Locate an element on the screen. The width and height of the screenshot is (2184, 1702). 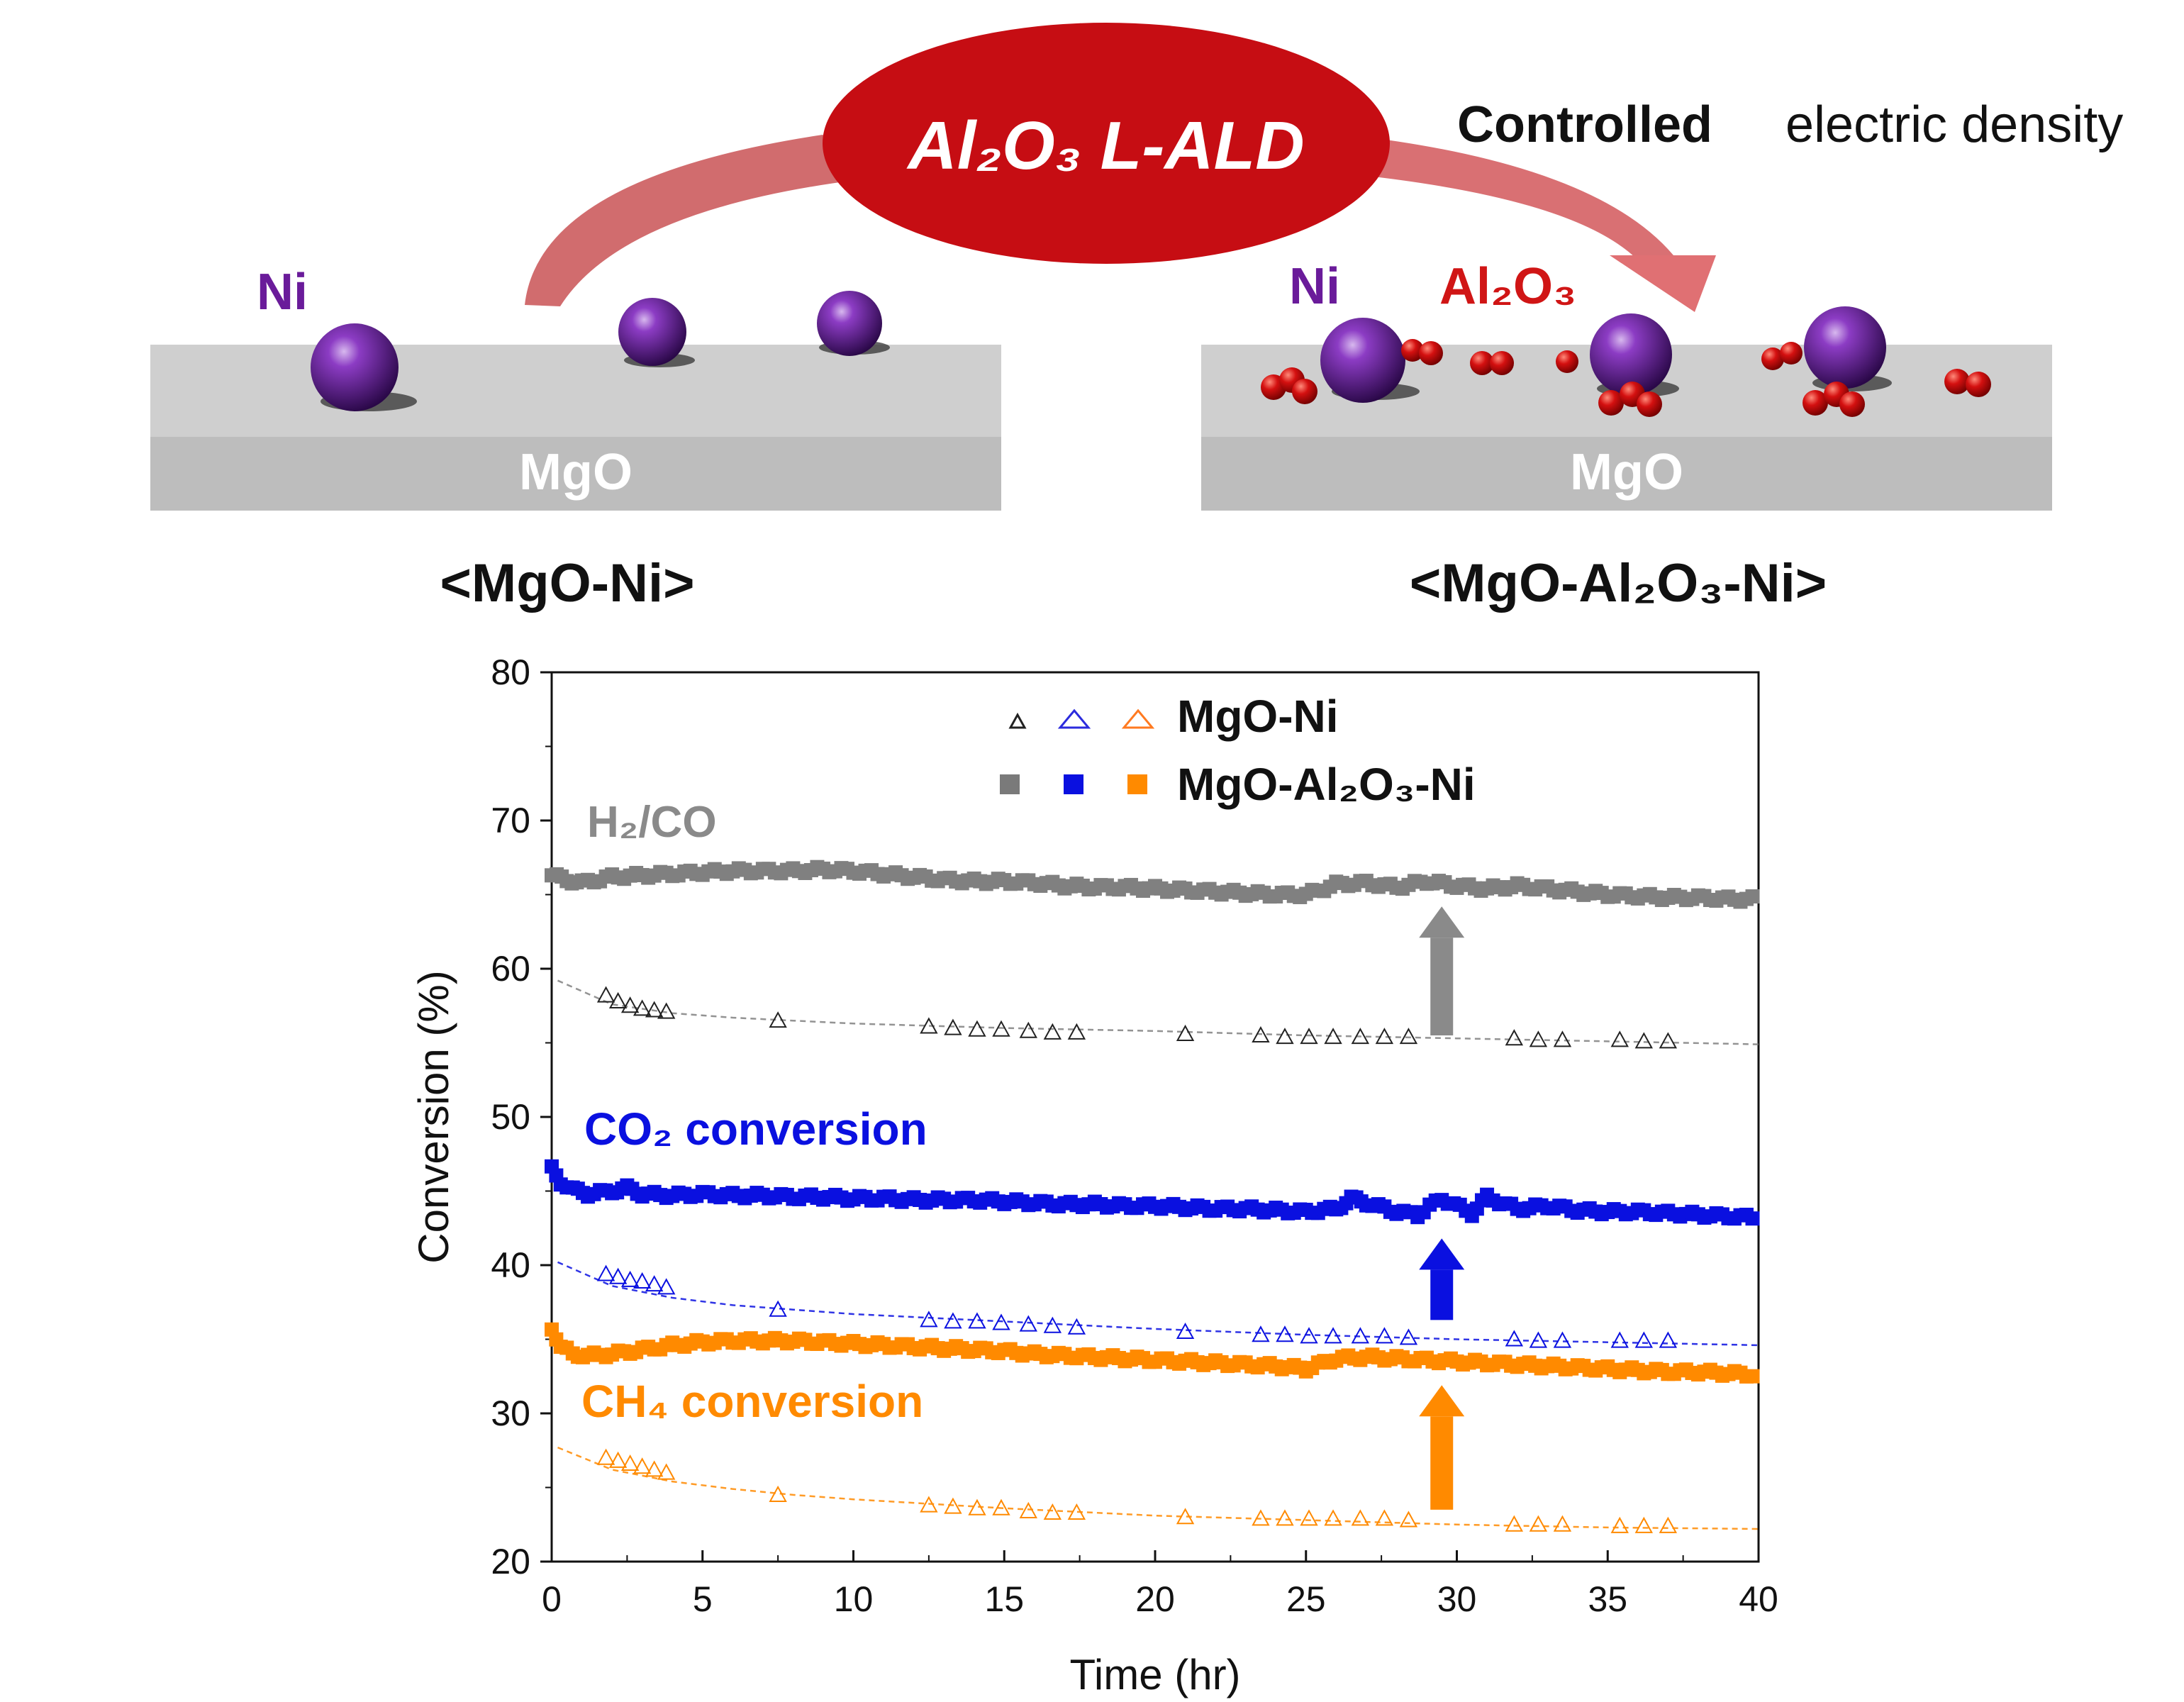
y-tick-label: 30 is located at coordinates (510, 1413).